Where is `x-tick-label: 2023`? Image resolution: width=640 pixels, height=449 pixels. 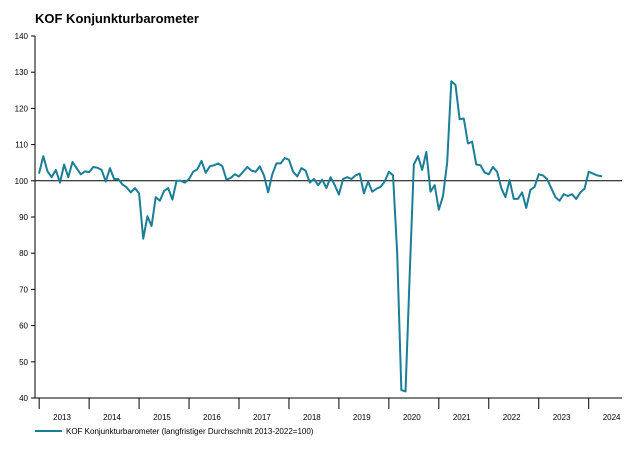
x-tick-label: 2023 is located at coordinates (562, 417).